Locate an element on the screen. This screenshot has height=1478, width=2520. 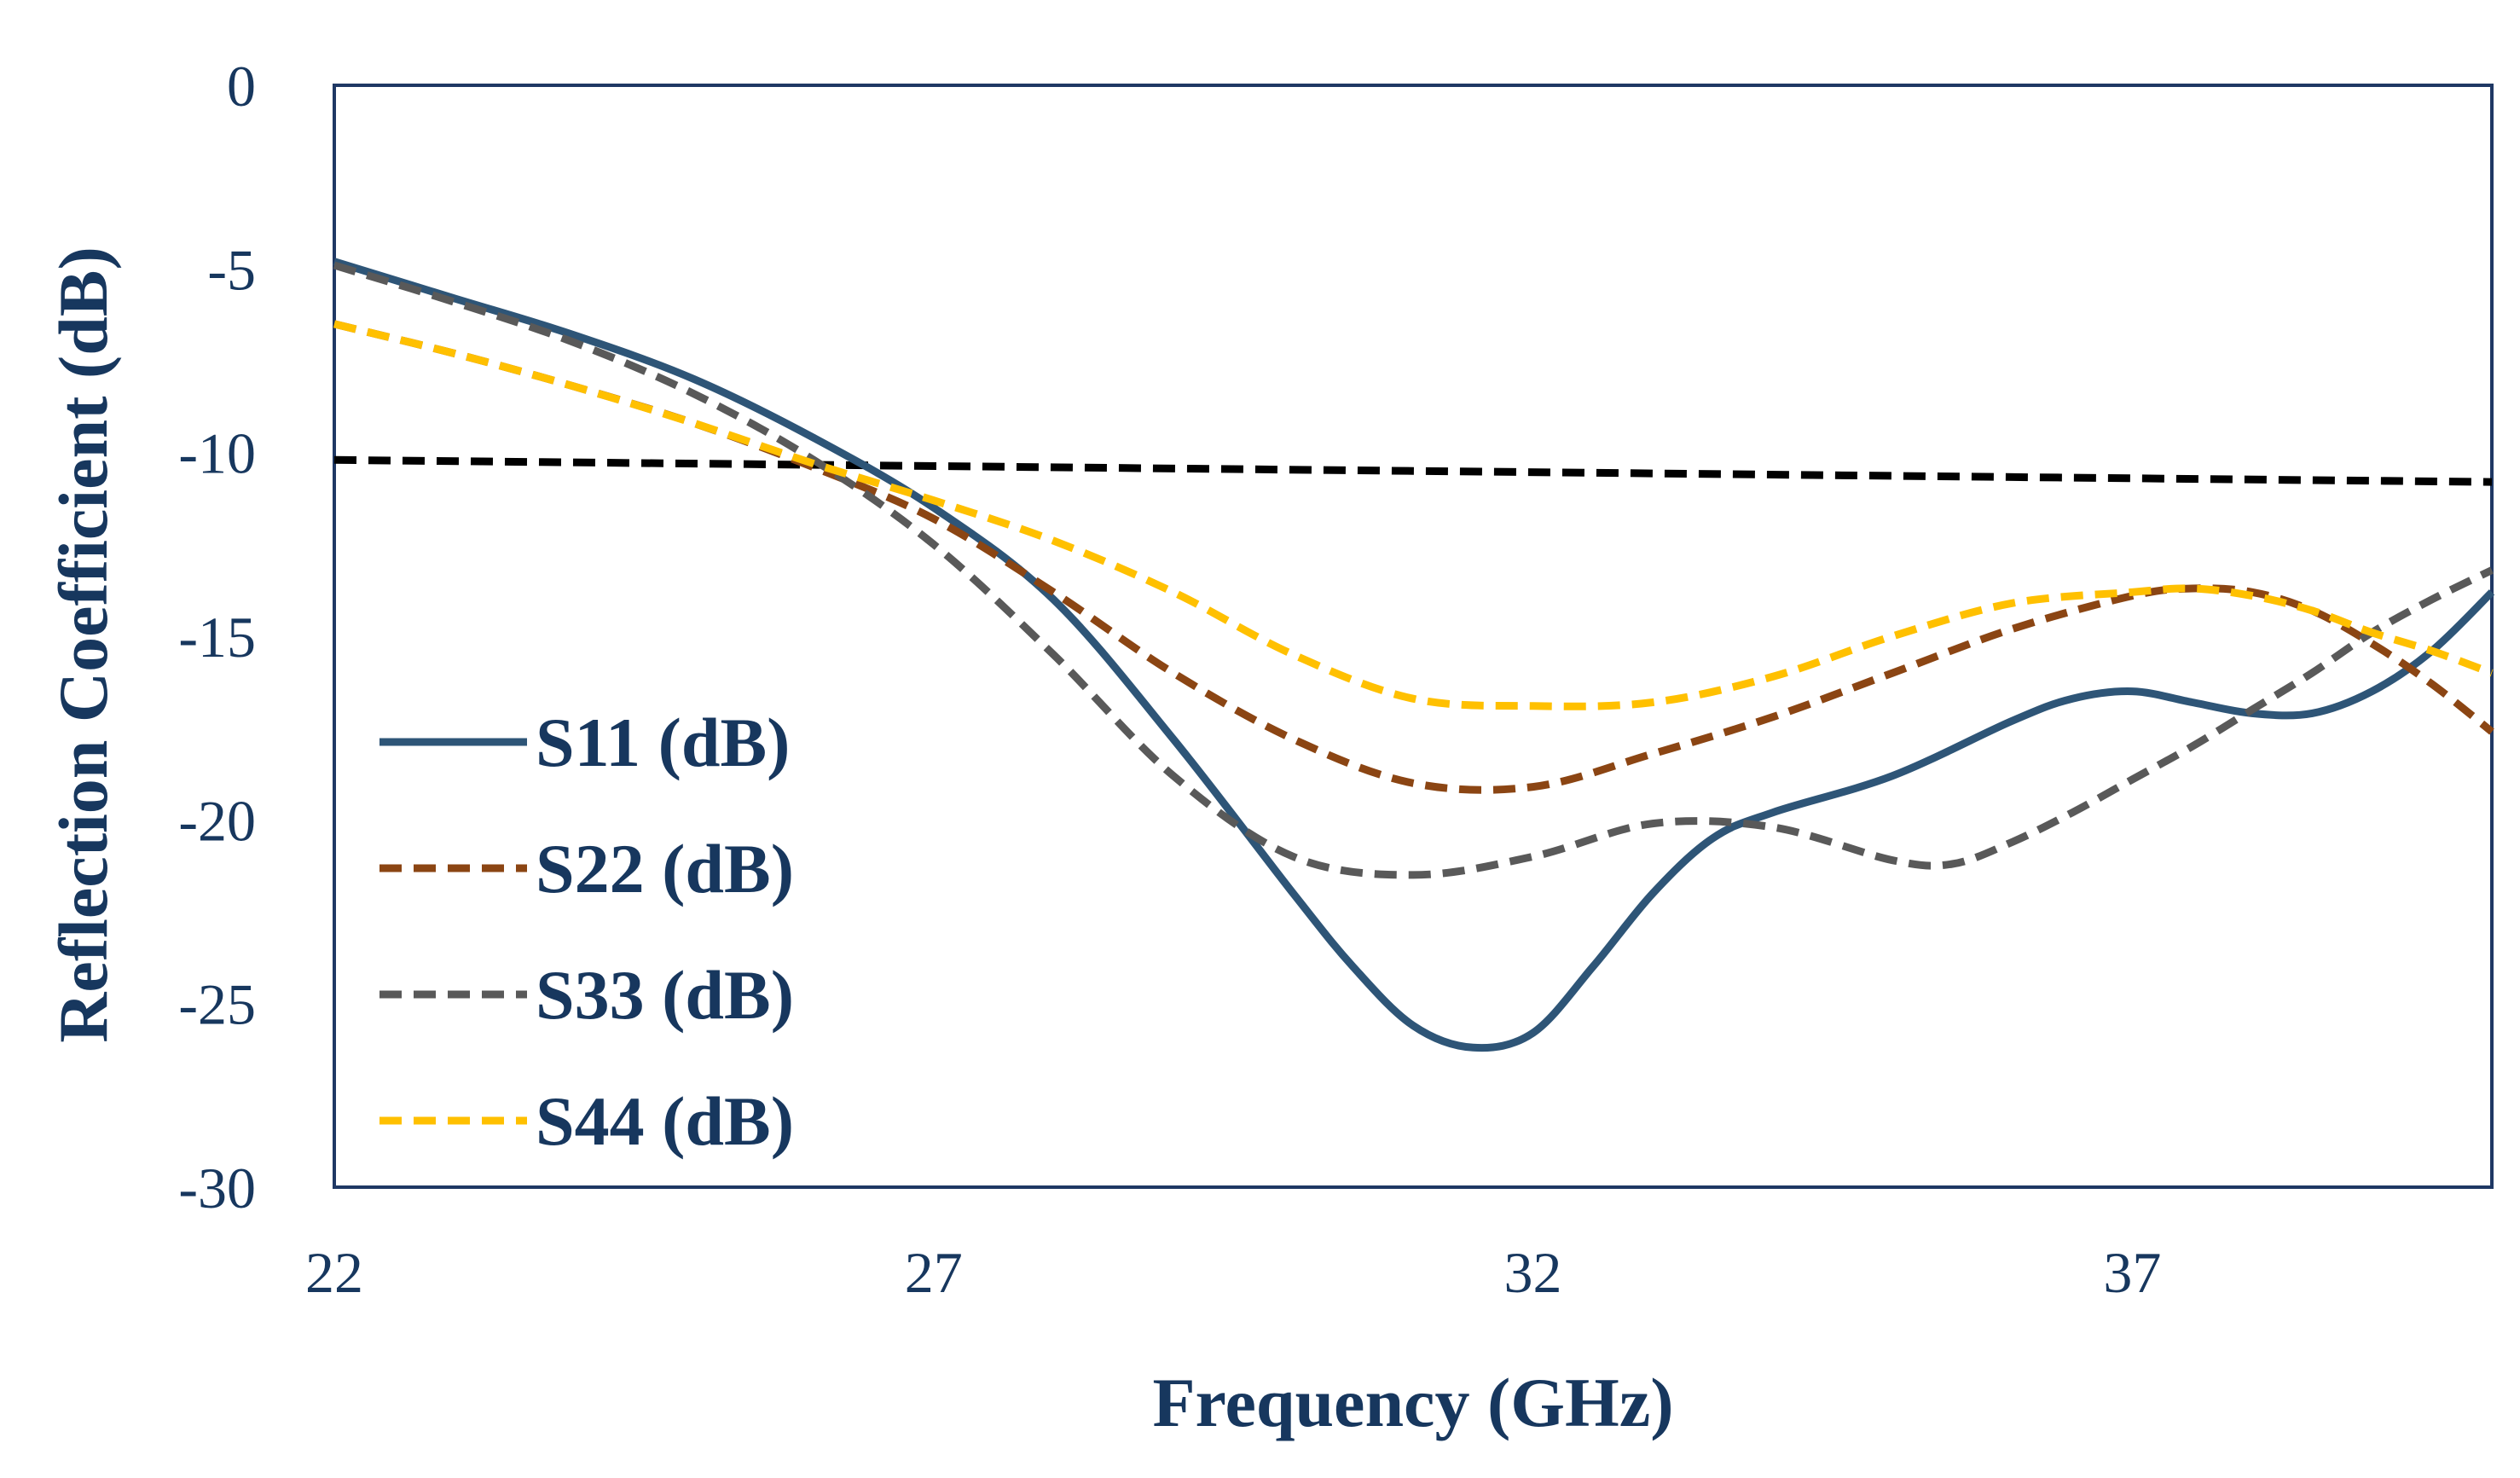
legend-label: S11 (dB) is located at coordinates (663, 743).